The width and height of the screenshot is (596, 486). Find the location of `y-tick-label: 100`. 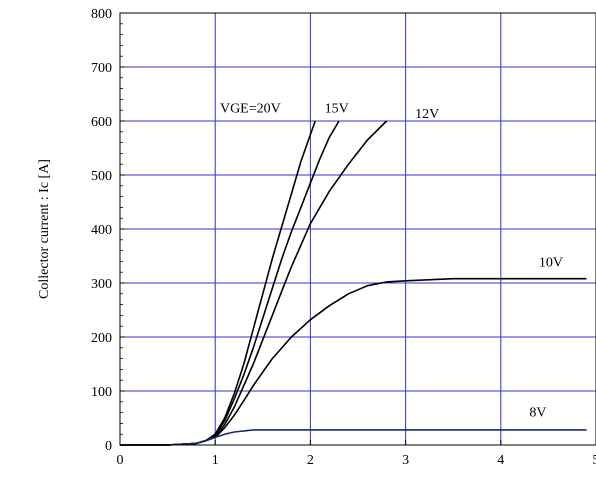

y-tick-label: 100 is located at coordinates (101, 392).